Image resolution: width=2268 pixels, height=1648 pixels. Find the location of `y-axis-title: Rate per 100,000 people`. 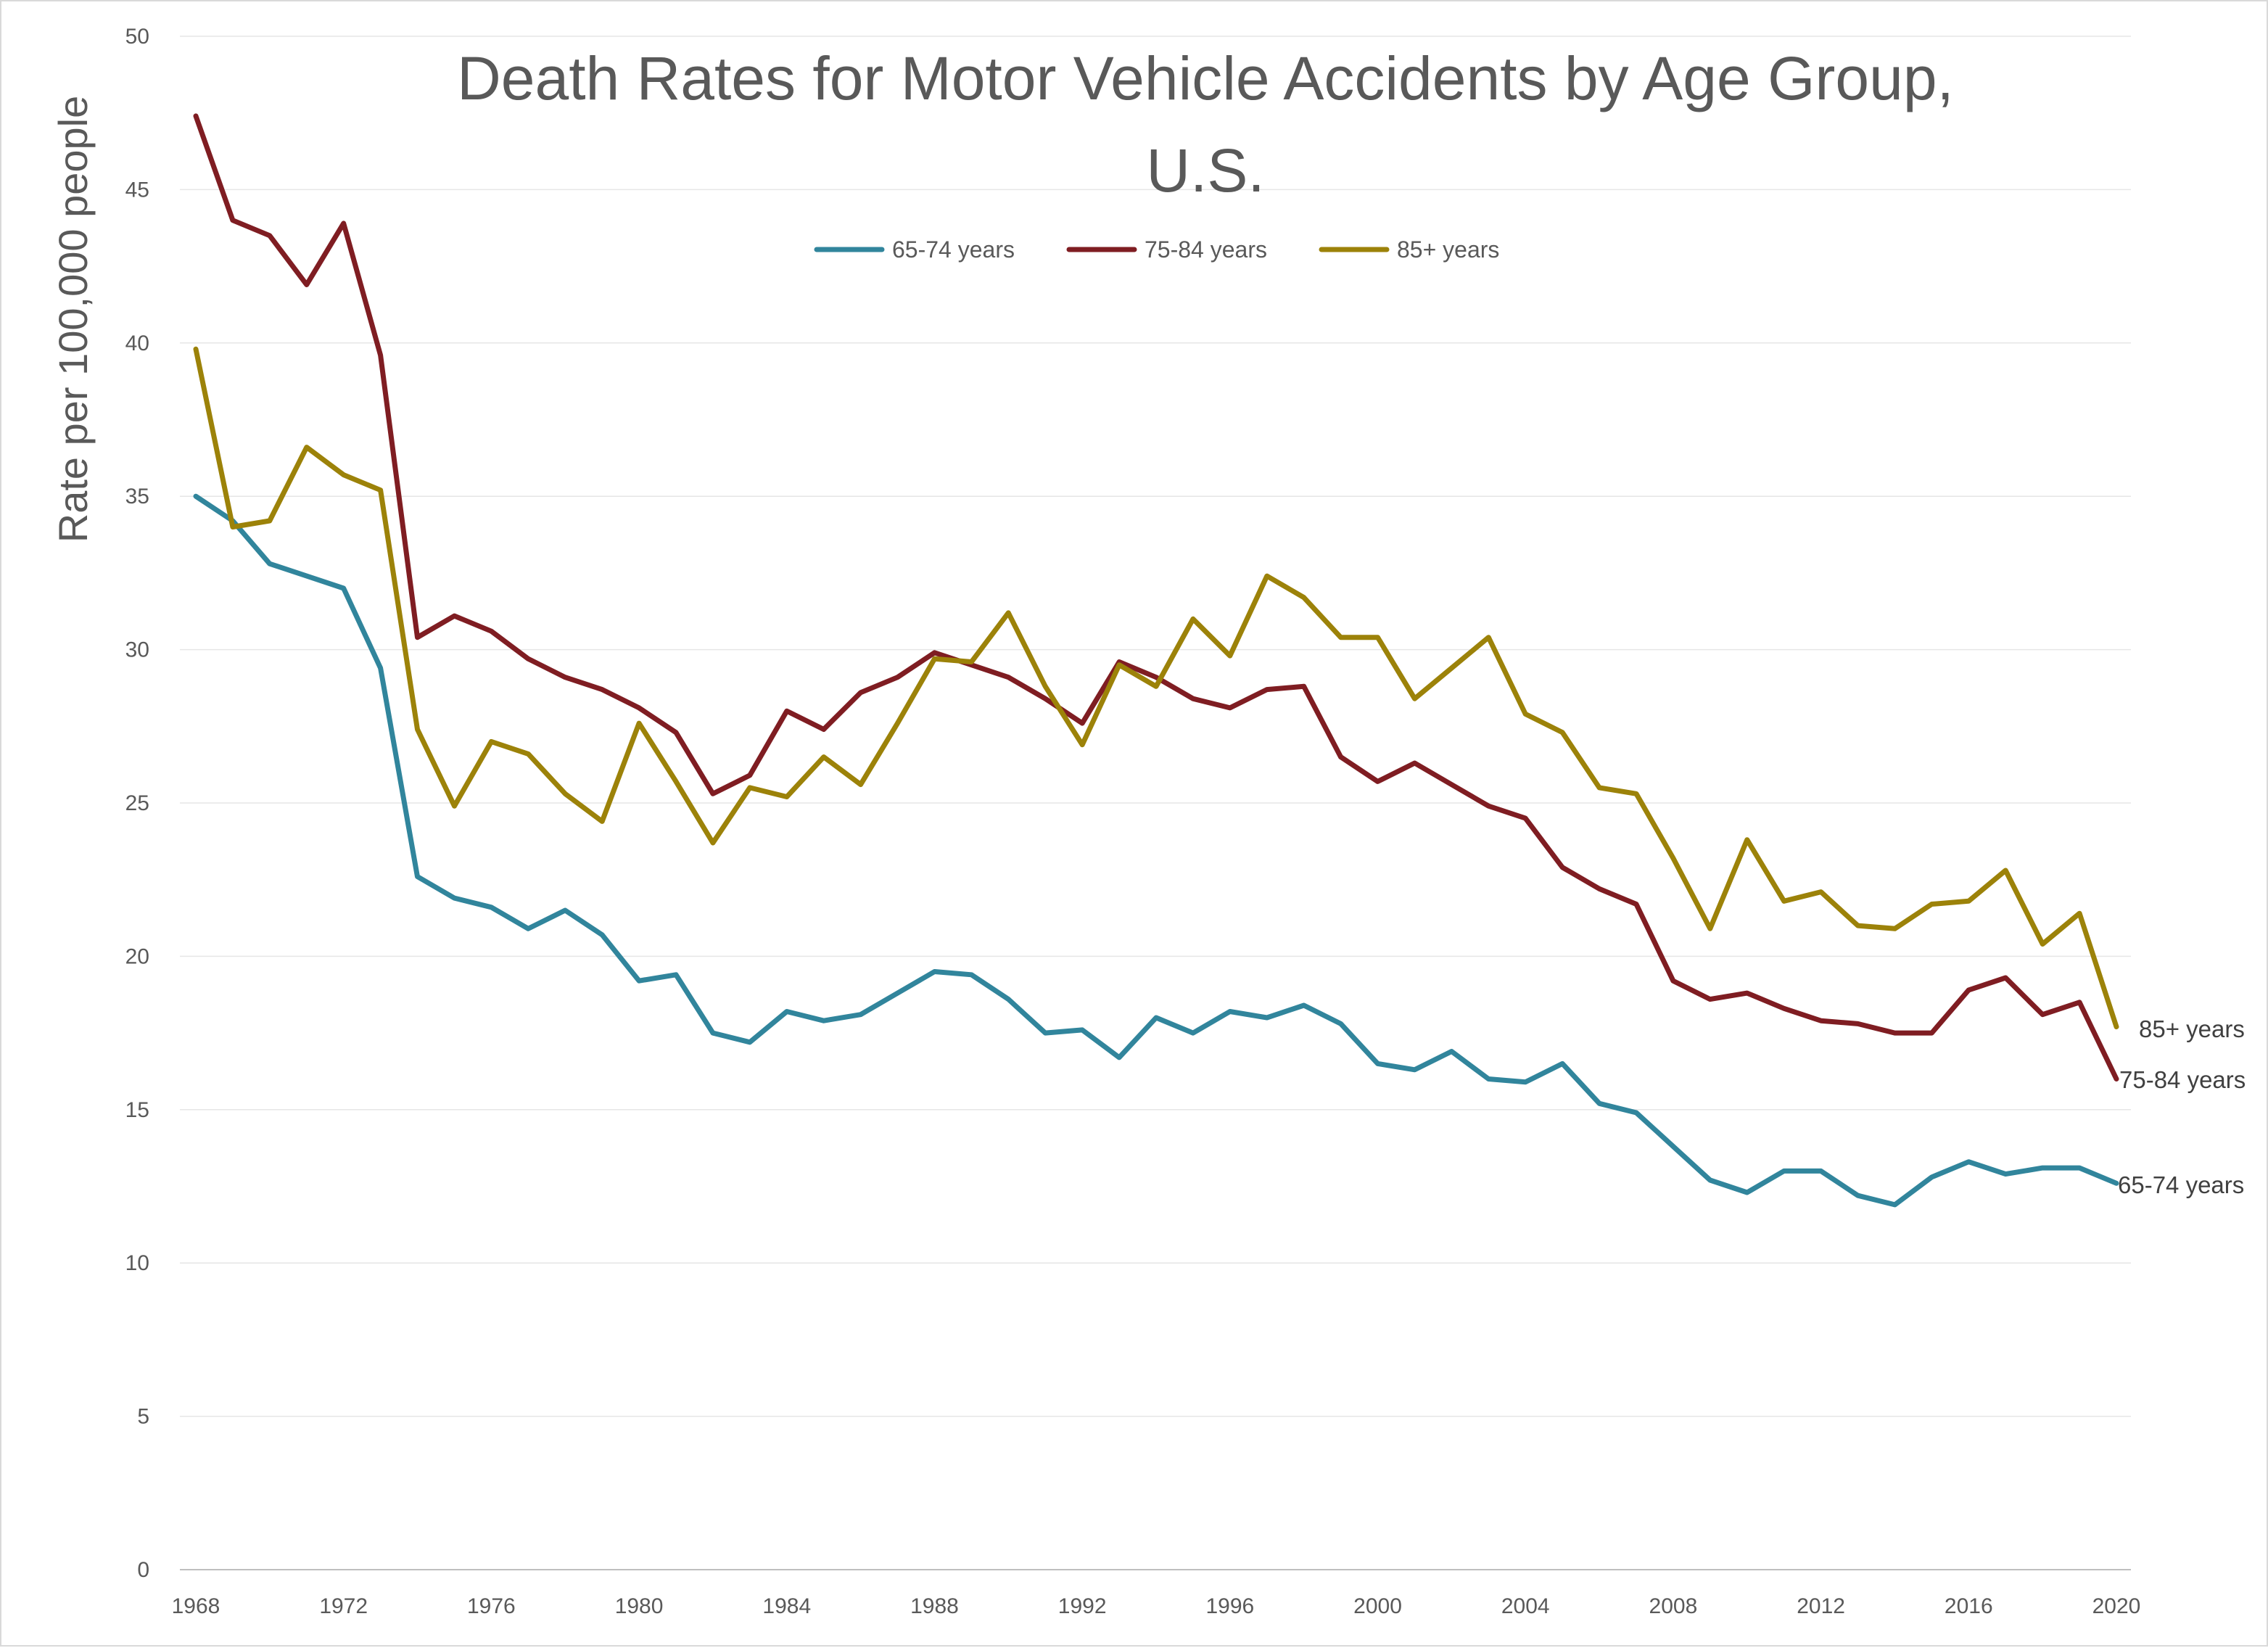

y-axis-title: Rate per 100,000 people is located at coordinates (73, 319).